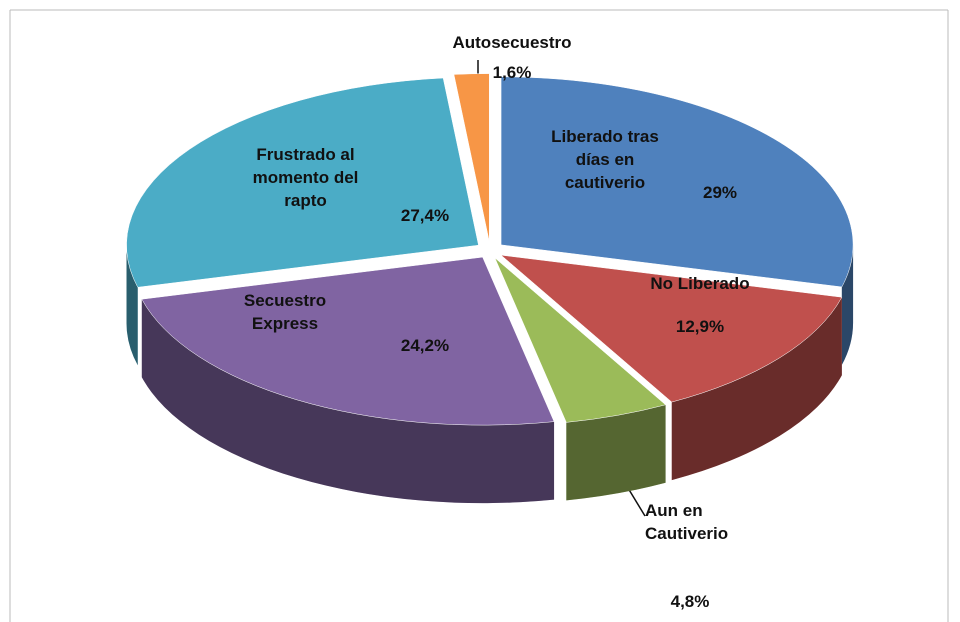  Describe the element at coordinates (425, 345) in the screenshot. I see `value-label: 24,2%` at that location.